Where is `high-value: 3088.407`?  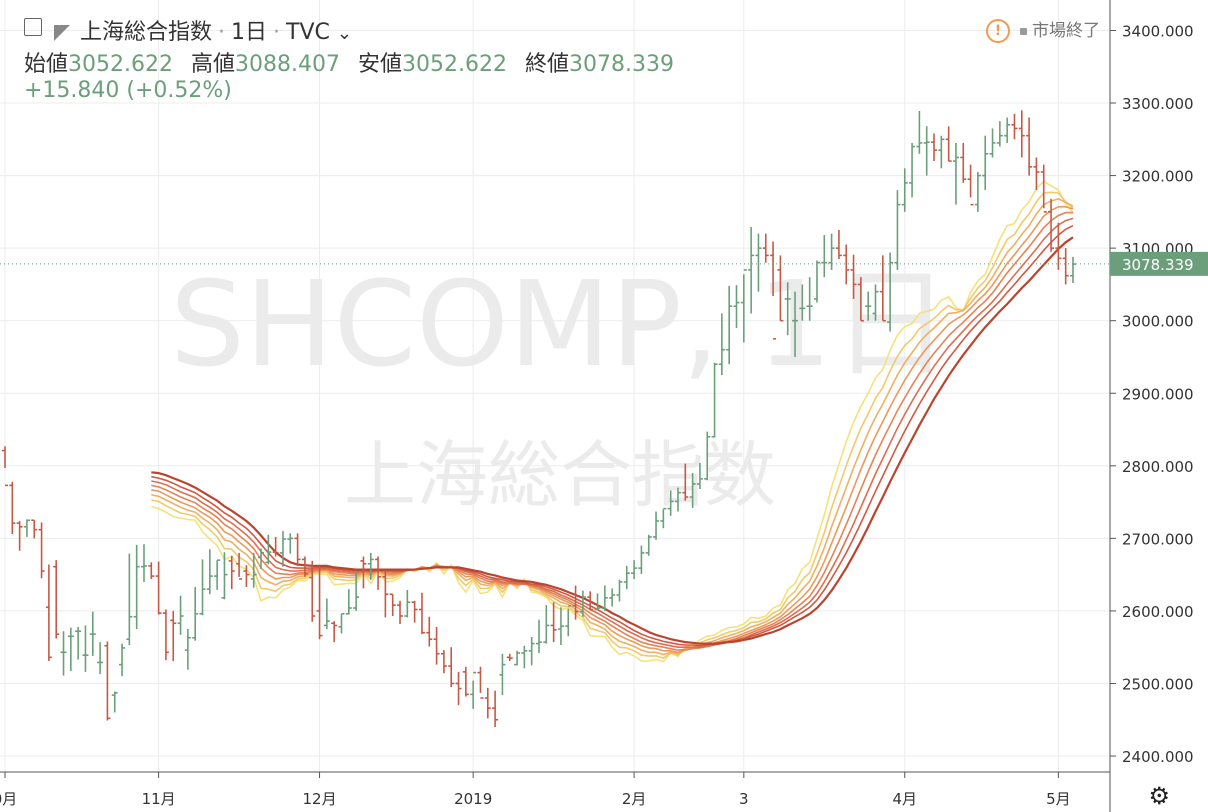
high-value: 3088.407 is located at coordinates (287, 64).